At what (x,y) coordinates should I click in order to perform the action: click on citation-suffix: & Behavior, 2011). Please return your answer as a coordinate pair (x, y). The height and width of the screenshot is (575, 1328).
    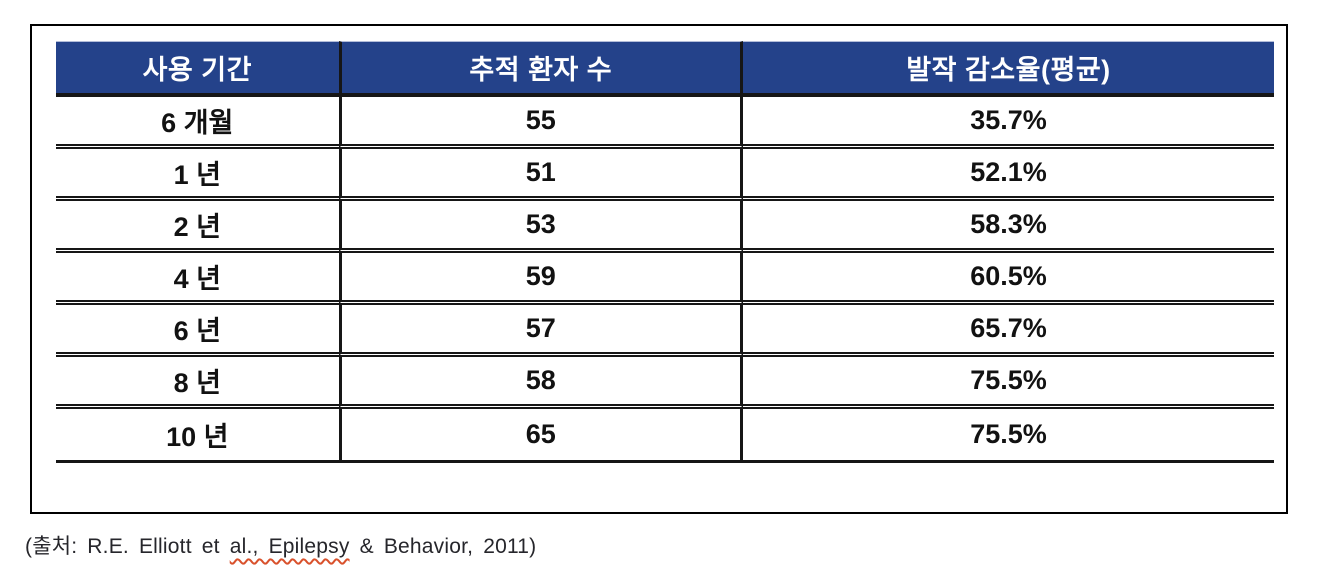
    Looking at the image, I should click on (443, 546).